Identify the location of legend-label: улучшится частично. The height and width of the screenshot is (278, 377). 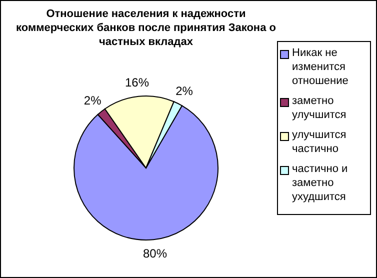
(320, 142).